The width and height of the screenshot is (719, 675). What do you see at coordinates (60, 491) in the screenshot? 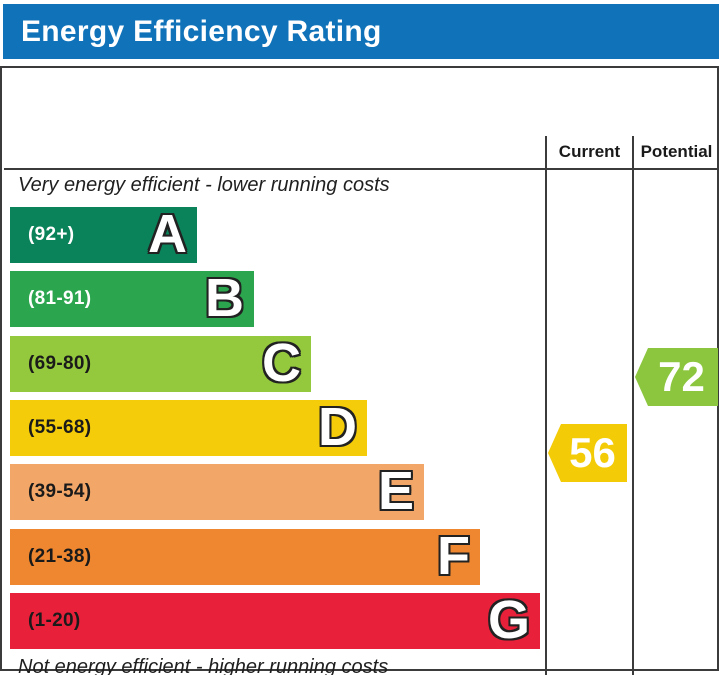
I see `band-range-label: (39-54)` at bounding box center [60, 491].